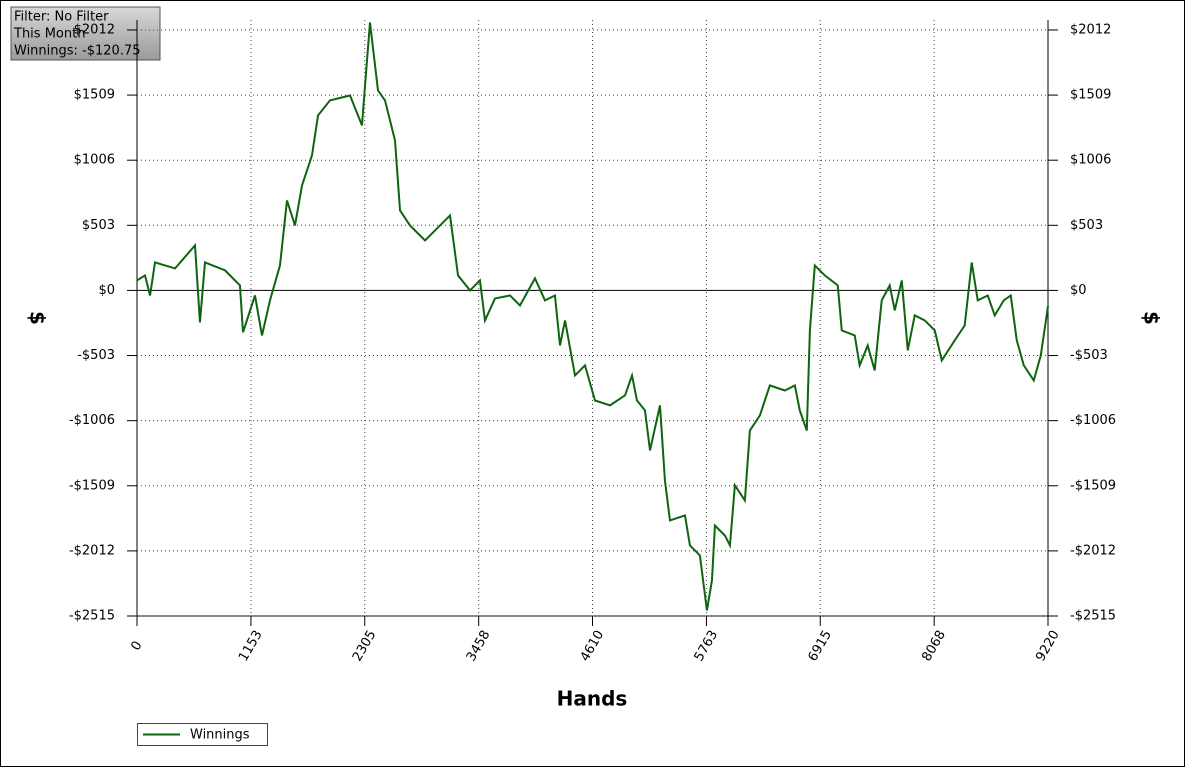 This screenshot has width=1185, height=767. What do you see at coordinates (1093, 616) in the screenshot?
I see `y2-tick-label: -$2515` at bounding box center [1093, 616].